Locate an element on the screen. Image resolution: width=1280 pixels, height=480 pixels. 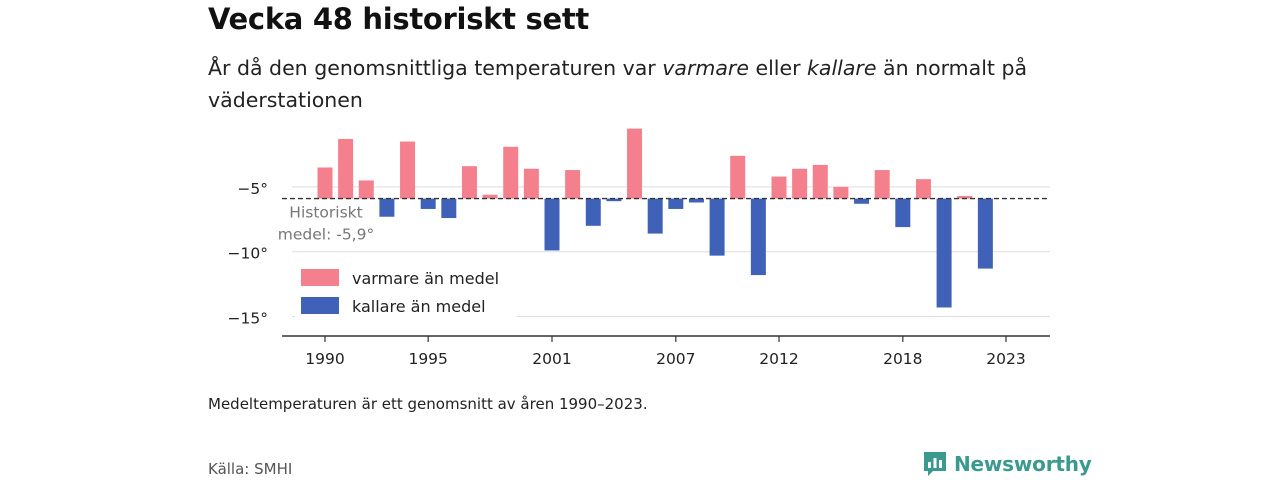
x-tick-label: 2018 is located at coordinates (902, 359).